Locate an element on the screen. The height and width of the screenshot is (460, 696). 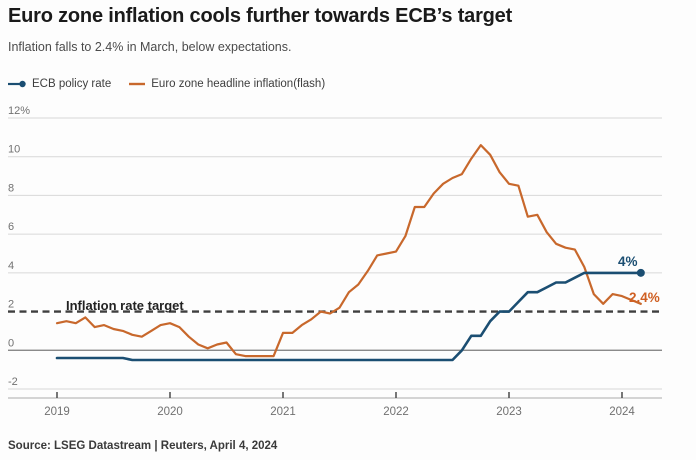
inflation-target-annotation: Inflation rate target is located at coordinates (125, 305).